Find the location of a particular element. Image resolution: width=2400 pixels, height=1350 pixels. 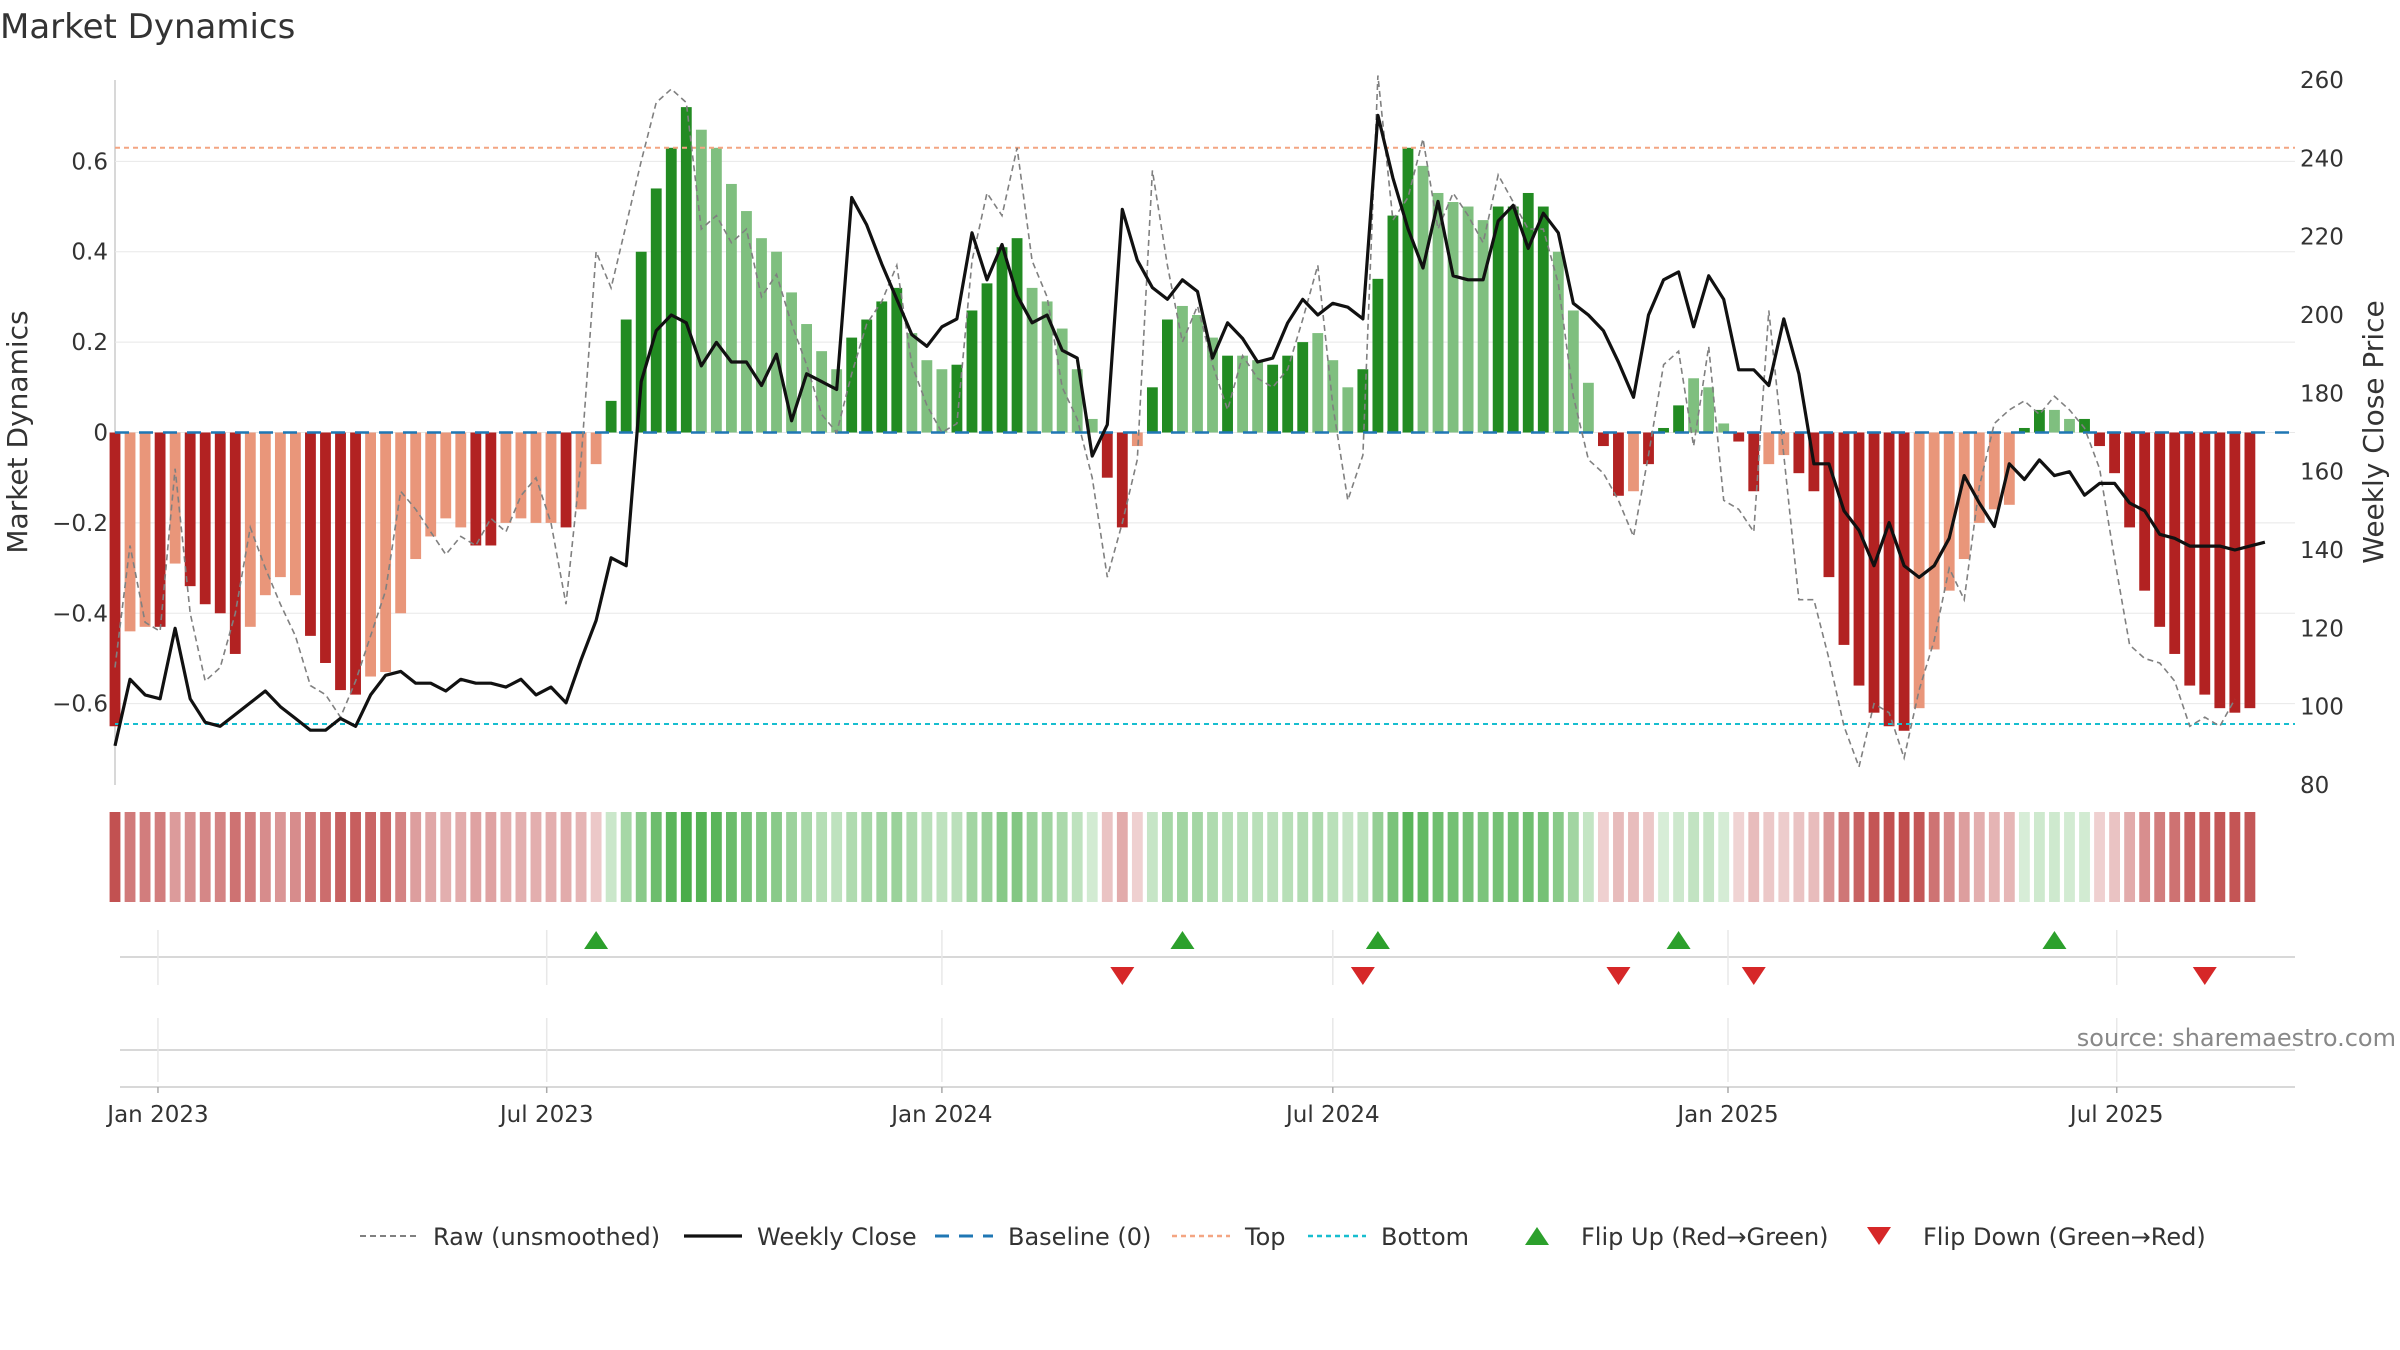

y2-tick-label: 80 is located at coordinates (2314, 786).